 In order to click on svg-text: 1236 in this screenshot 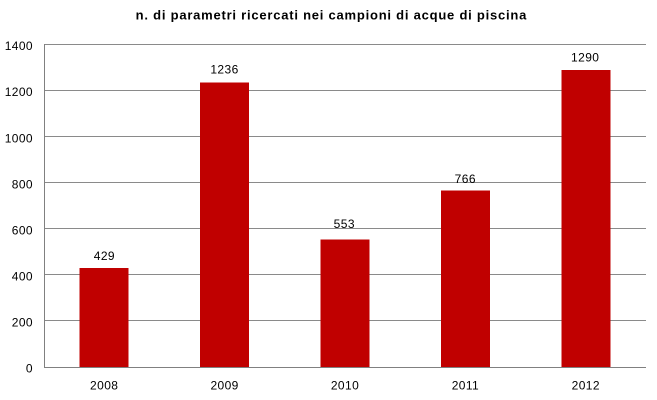, I will do `click(224, 69)`.